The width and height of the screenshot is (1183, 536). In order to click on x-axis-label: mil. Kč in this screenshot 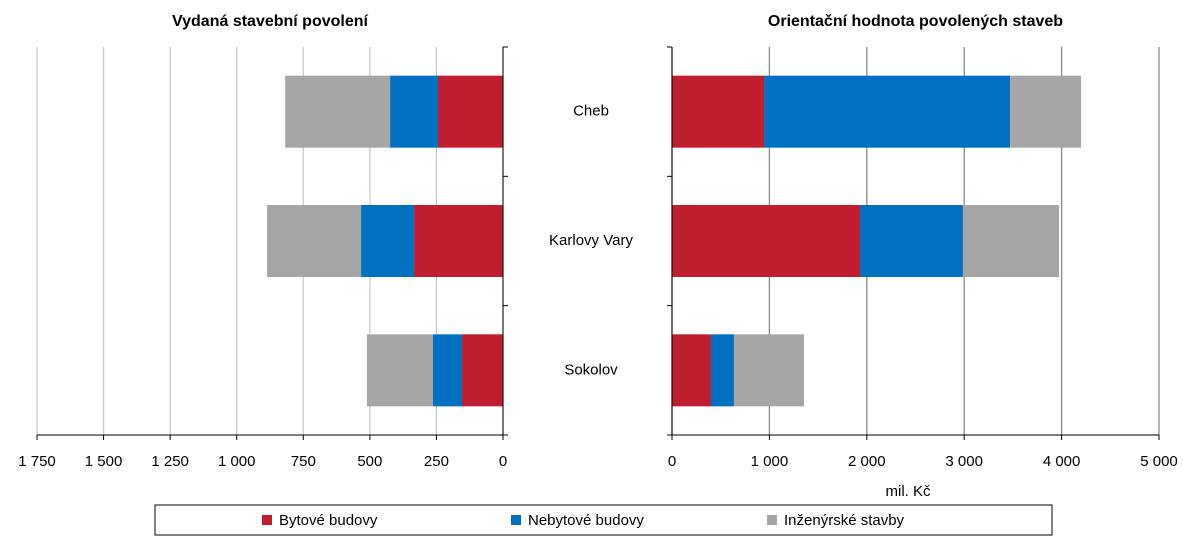, I will do `click(909, 491)`.